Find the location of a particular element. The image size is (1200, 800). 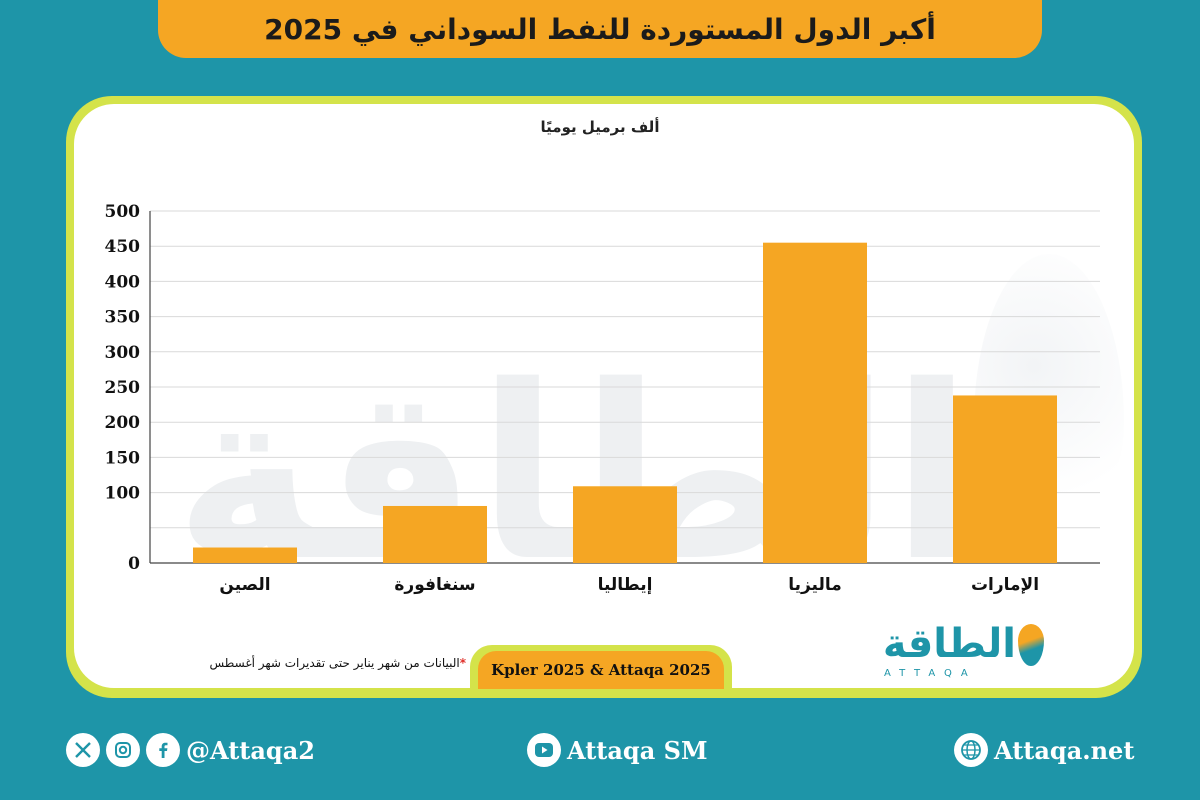

x-icon is located at coordinates (83, 750).